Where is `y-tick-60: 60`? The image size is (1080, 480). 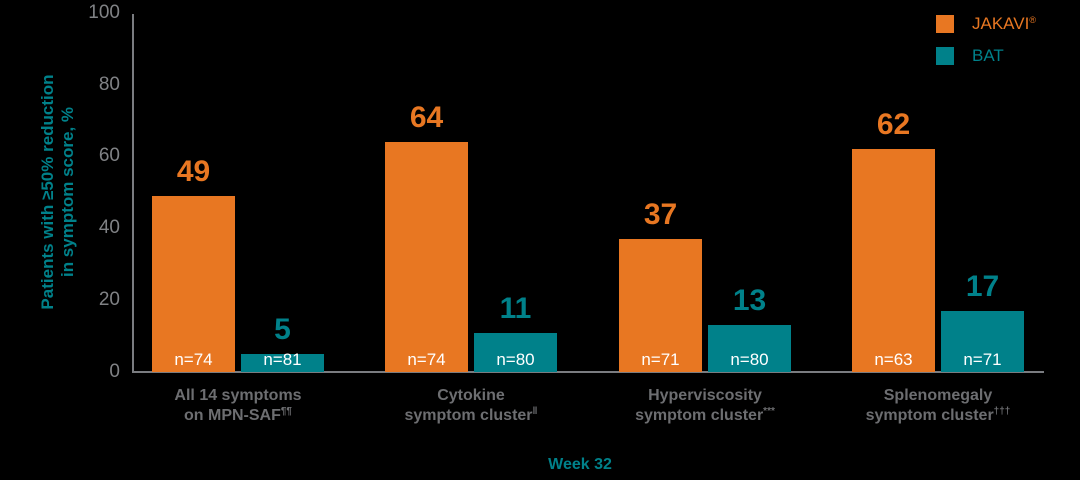
y-tick-60: 60 is located at coordinates (109, 155).